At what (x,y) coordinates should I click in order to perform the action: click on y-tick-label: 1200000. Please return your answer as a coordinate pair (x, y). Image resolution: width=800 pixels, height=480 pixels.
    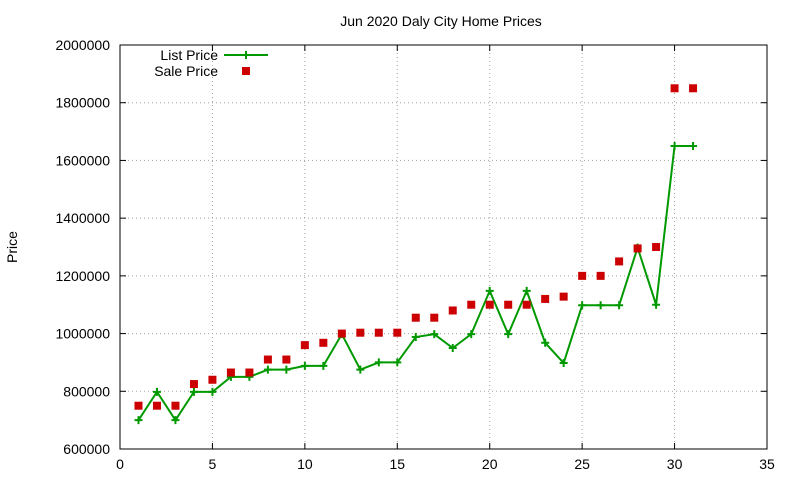
    Looking at the image, I should click on (82, 276).